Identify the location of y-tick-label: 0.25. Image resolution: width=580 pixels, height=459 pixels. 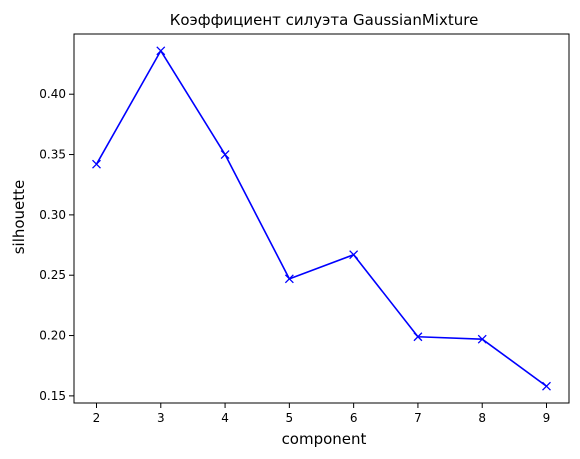
(52, 275).